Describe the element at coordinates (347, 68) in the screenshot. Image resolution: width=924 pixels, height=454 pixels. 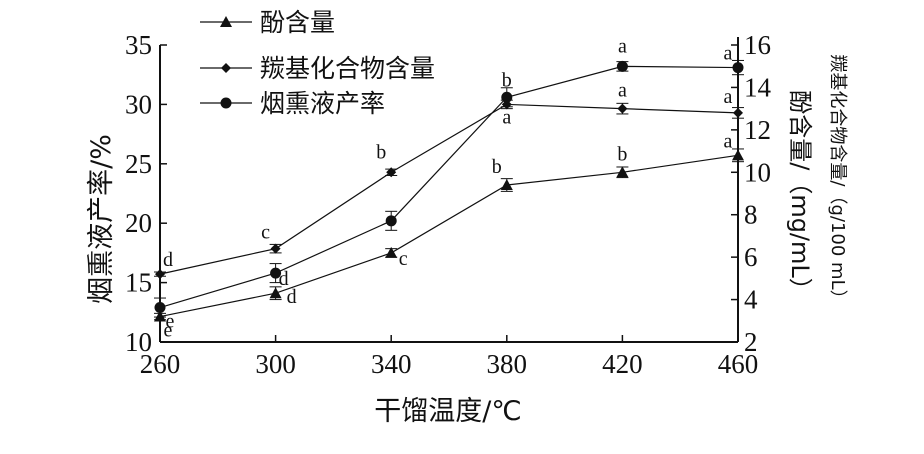
I see `legend-label: 羰基化合物含量` at that location.